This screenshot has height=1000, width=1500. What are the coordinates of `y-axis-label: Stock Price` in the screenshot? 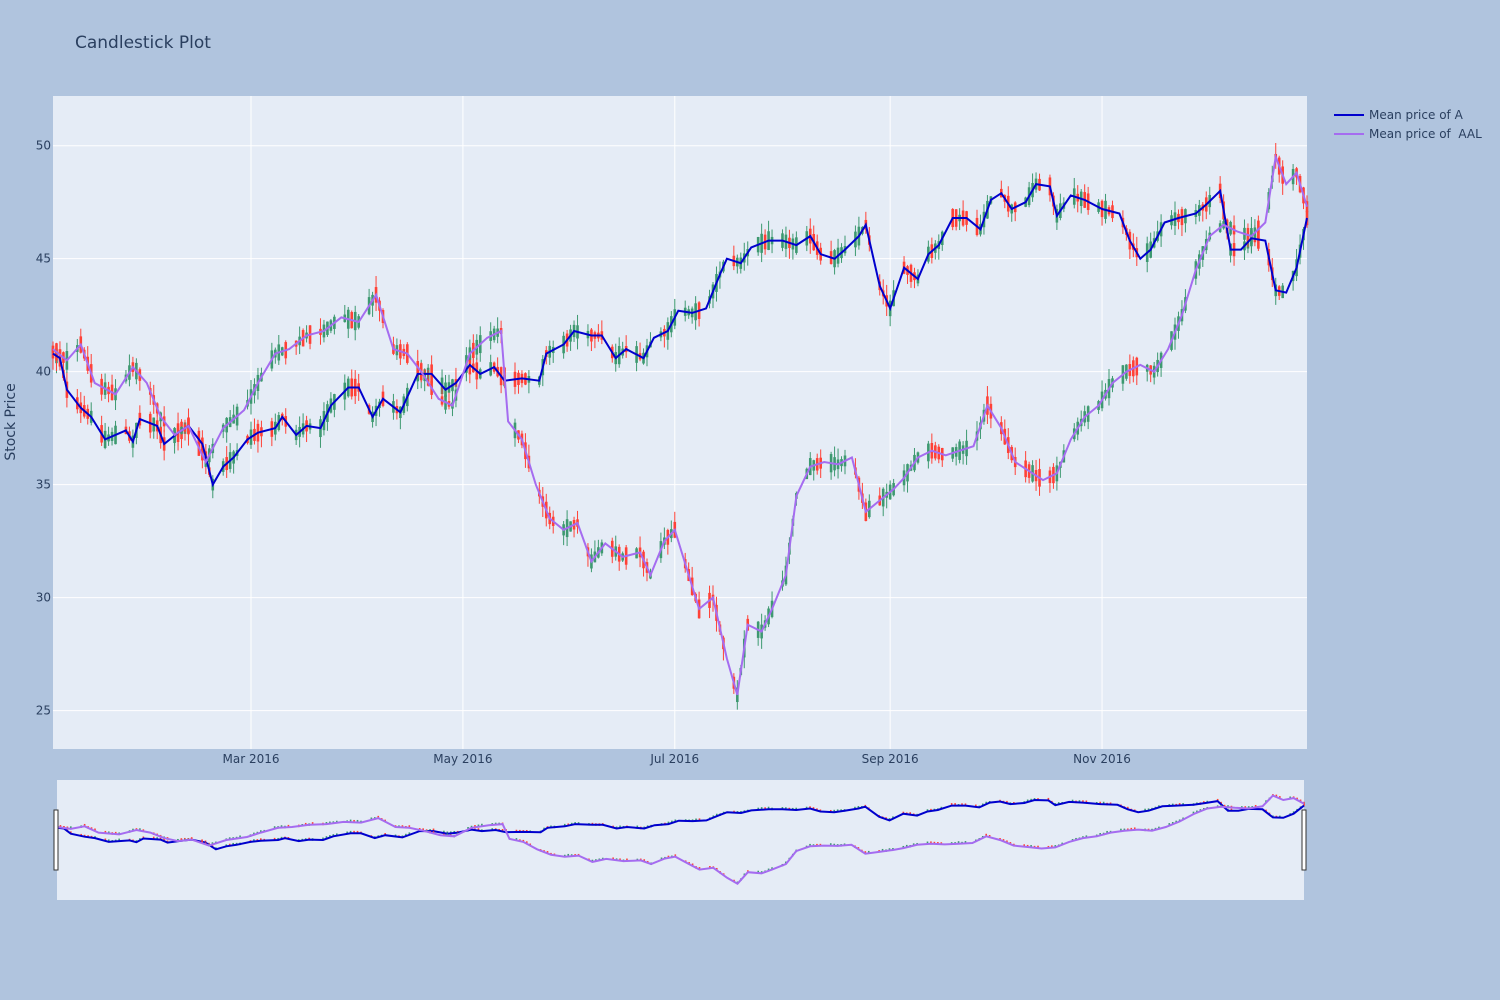 It's located at (11, 421).